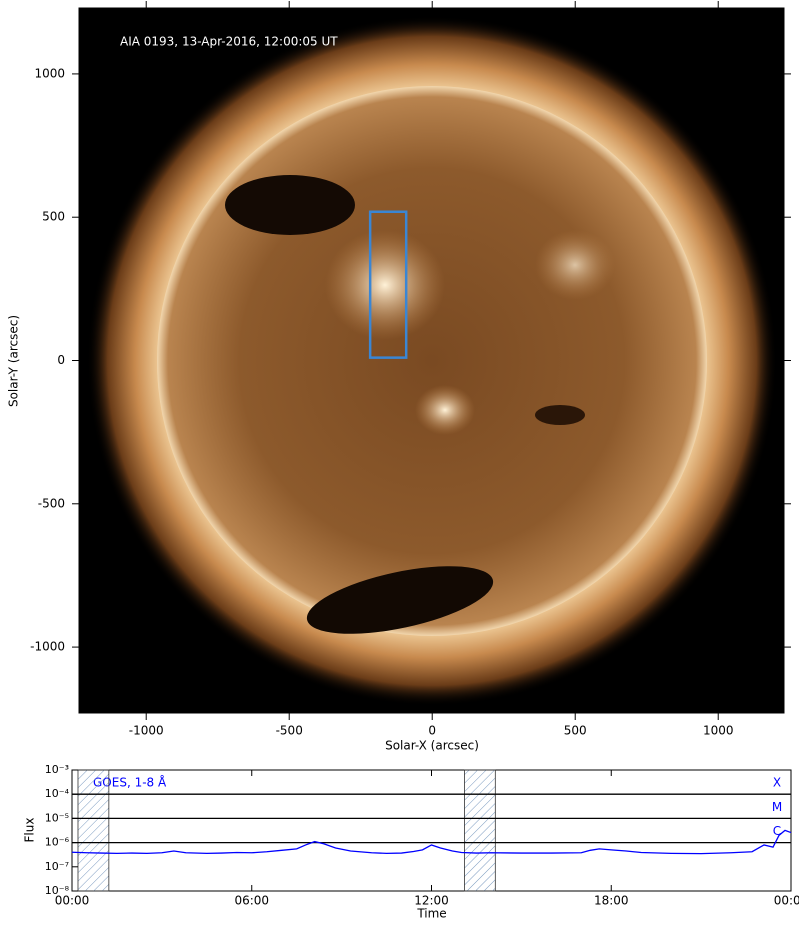 Image resolution: width=799 pixels, height=939 pixels. What do you see at coordinates (432, 746) in the screenshot?
I see `x-axis-label: Solar-X (arcsec)` at bounding box center [432, 746].